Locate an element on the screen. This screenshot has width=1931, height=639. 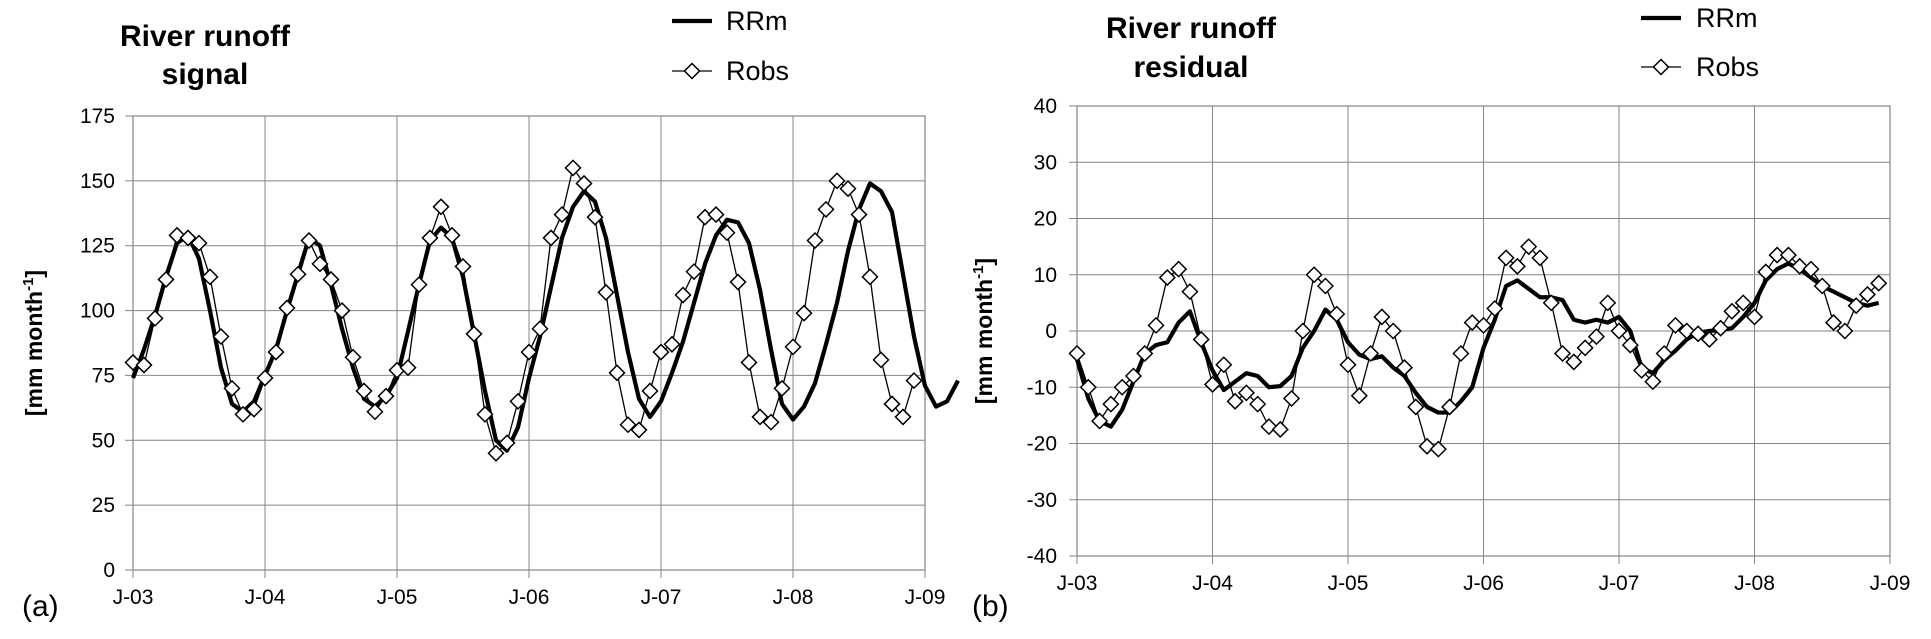
chart-title-line: River runoff is located at coordinates (205, 36).